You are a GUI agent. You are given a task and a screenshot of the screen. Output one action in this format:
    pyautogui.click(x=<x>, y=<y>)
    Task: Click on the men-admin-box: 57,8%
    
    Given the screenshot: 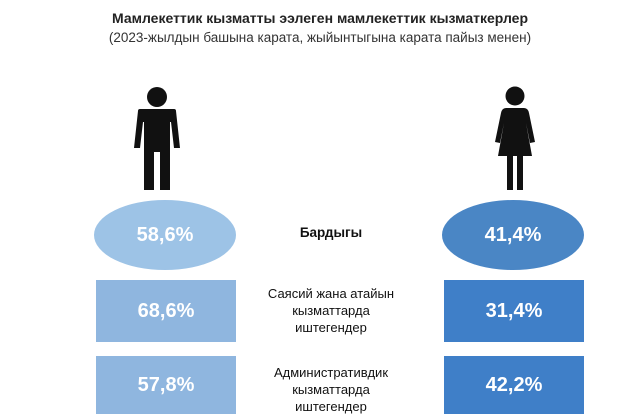 What is the action you would take?
    pyautogui.click(x=166, y=385)
    